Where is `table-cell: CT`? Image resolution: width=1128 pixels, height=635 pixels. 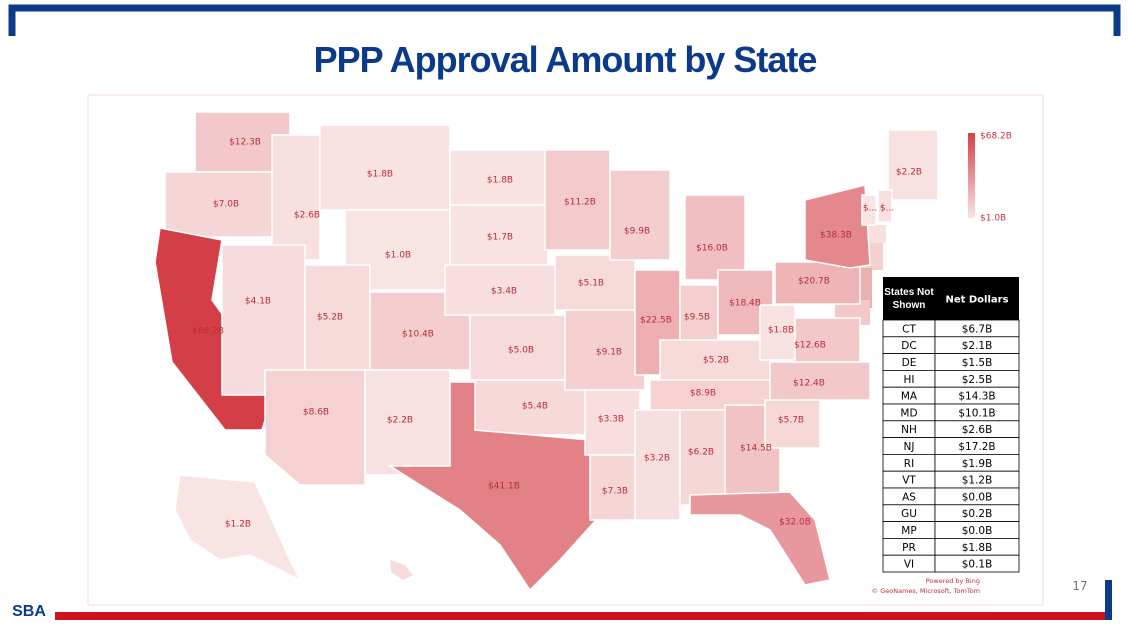 table-cell: CT is located at coordinates (909, 329).